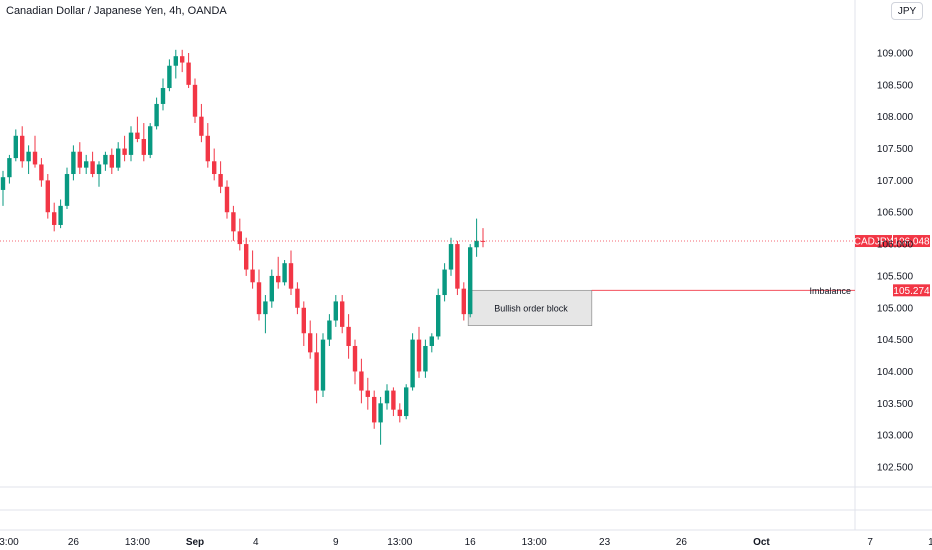 The width and height of the screenshot is (932, 550). What do you see at coordinates (895, 340) in the screenshot?
I see `price-tick-label: 104.500` at bounding box center [895, 340].